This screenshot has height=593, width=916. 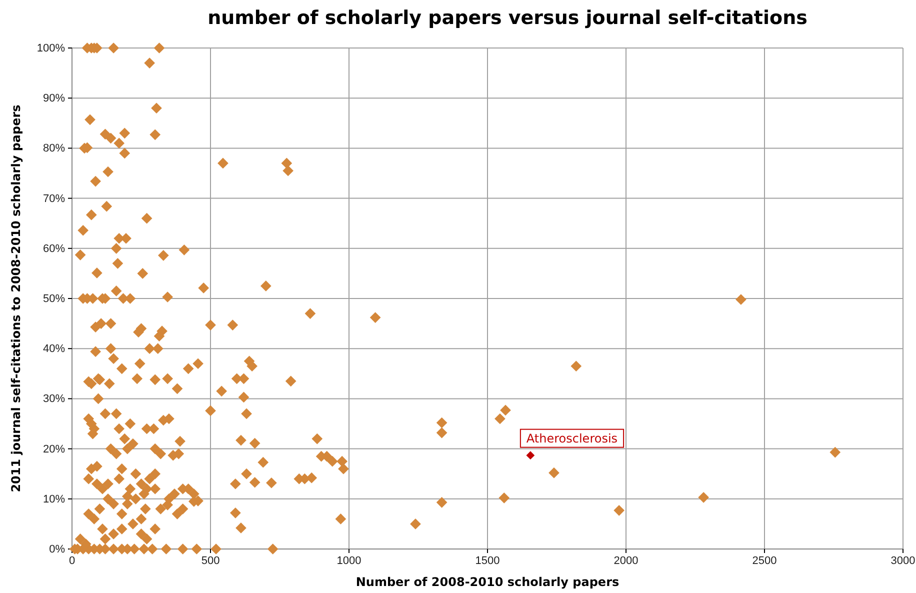 What do you see at coordinates (764, 560) in the screenshot?
I see `x-tick-label: 2500` at bounding box center [764, 560].